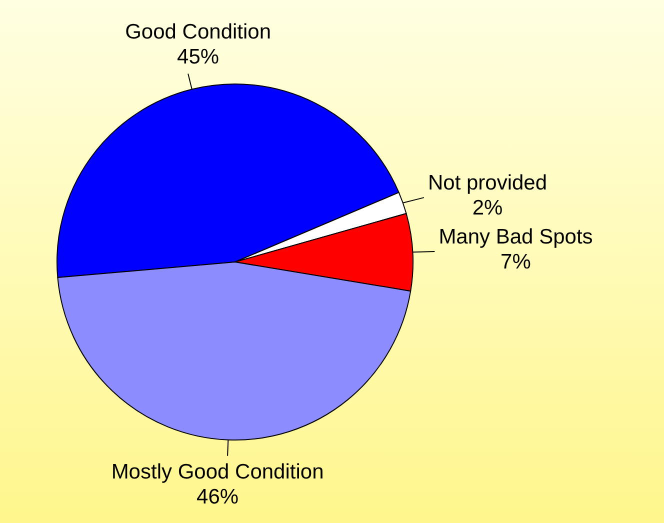 This screenshot has height=523, width=664. What do you see at coordinates (515, 262) in the screenshot?
I see `data-label: 7%` at bounding box center [515, 262].